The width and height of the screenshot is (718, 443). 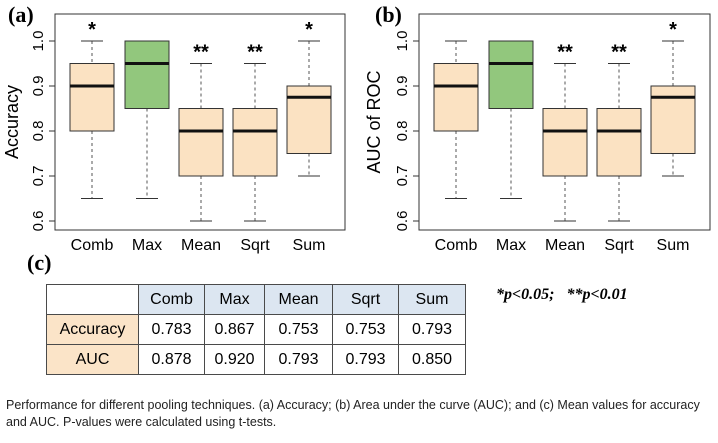 What do you see at coordinates (562, 294) in the screenshot?
I see `significance-note: *p<0.05; **p<0.01` at bounding box center [562, 294].